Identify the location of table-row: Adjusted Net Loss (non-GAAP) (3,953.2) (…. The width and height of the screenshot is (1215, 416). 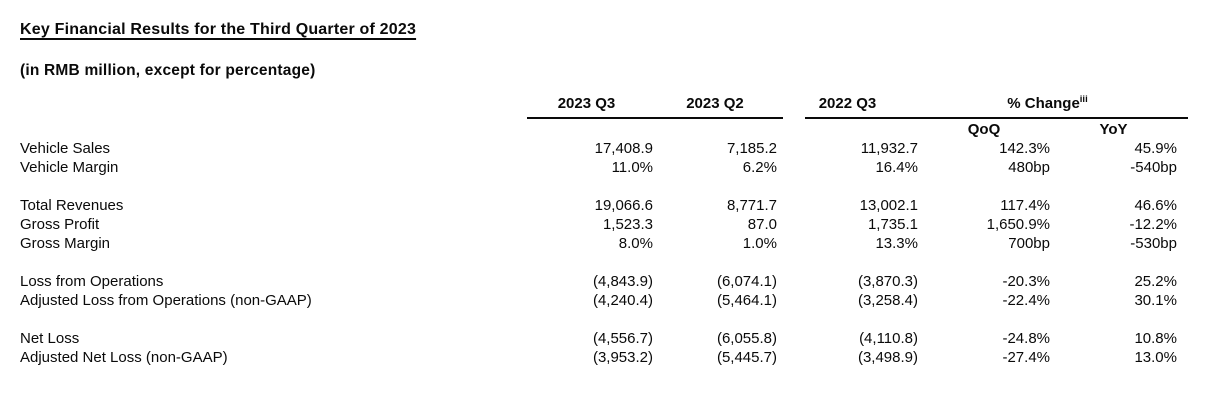
(607, 357).